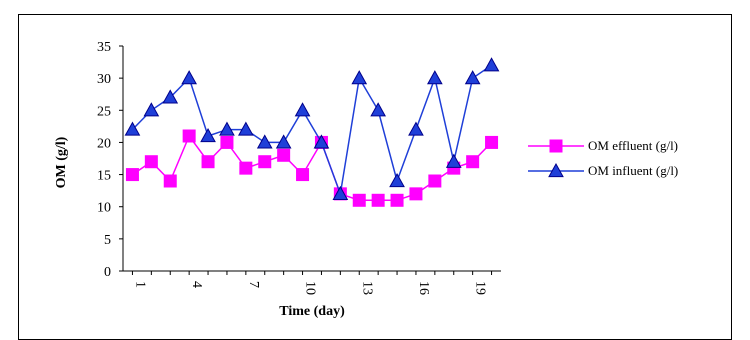 This screenshot has width=750, height=340. I want to click on y-tick-label: 20, so click(104, 143).